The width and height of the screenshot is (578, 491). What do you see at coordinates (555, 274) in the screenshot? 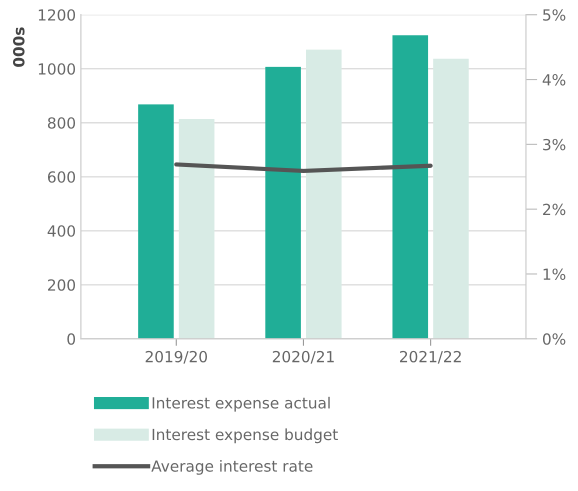
I see `y2-tick-label: 1%` at bounding box center [555, 274].